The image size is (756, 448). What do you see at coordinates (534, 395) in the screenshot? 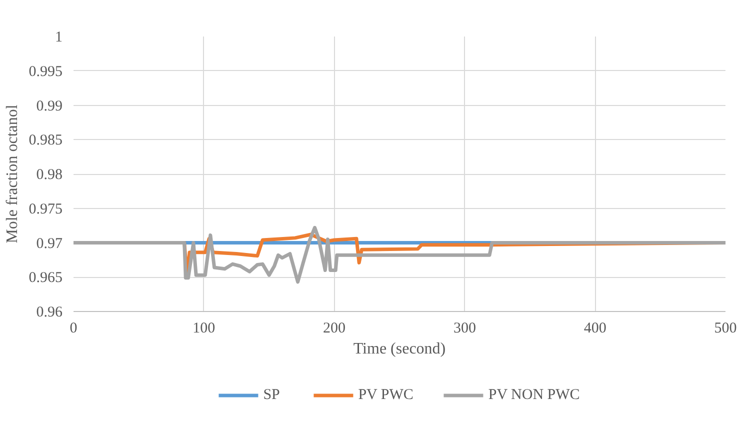
I see `legend-label: PV NON PWC` at bounding box center [534, 395].